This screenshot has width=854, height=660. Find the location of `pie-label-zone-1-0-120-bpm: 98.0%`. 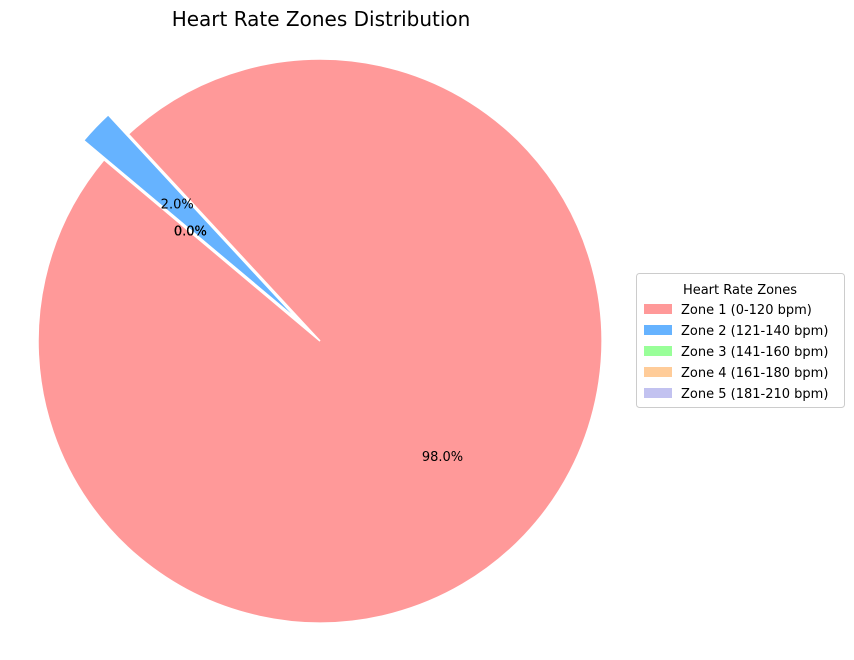

pie-label-zone-1-0-120-bpm: 98.0% is located at coordinates (442, 457).